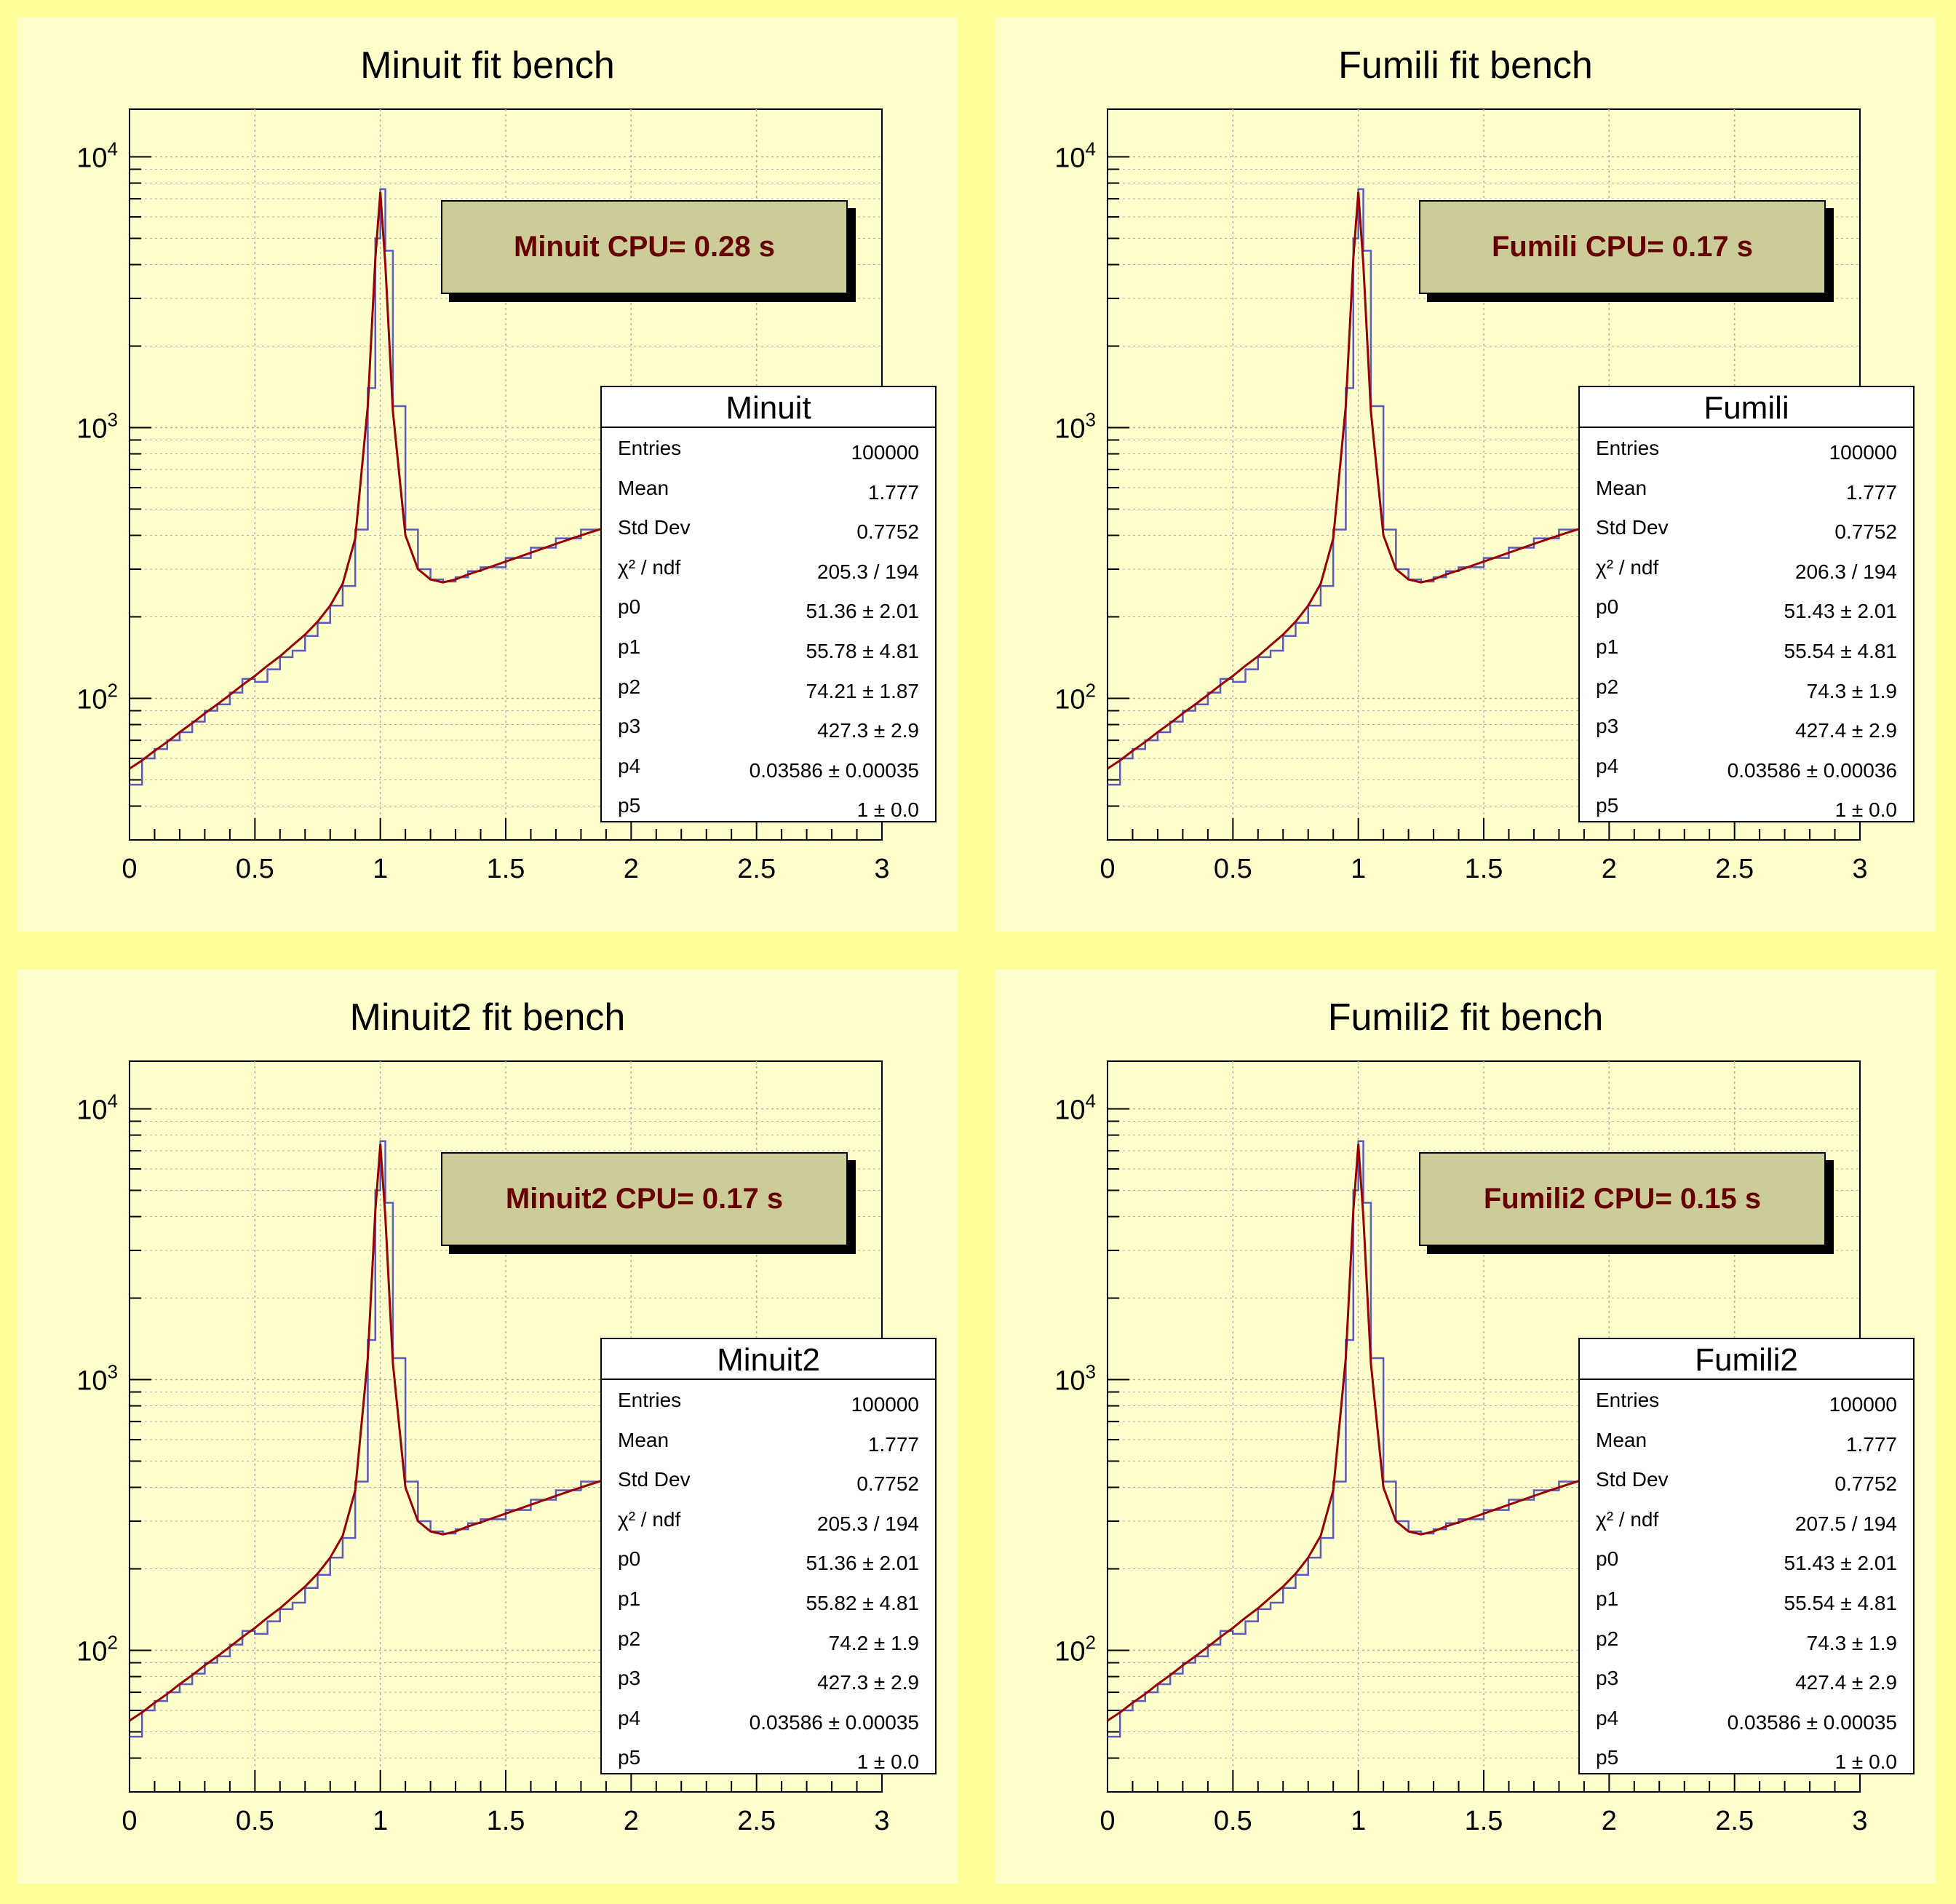 The height and width of the screenshot is (1904, 1956). What do you see at coordinates (1465, 65) in the screenshot?
I see `chart-title: Fumili fit bench` at bounding box center [1465, 65].